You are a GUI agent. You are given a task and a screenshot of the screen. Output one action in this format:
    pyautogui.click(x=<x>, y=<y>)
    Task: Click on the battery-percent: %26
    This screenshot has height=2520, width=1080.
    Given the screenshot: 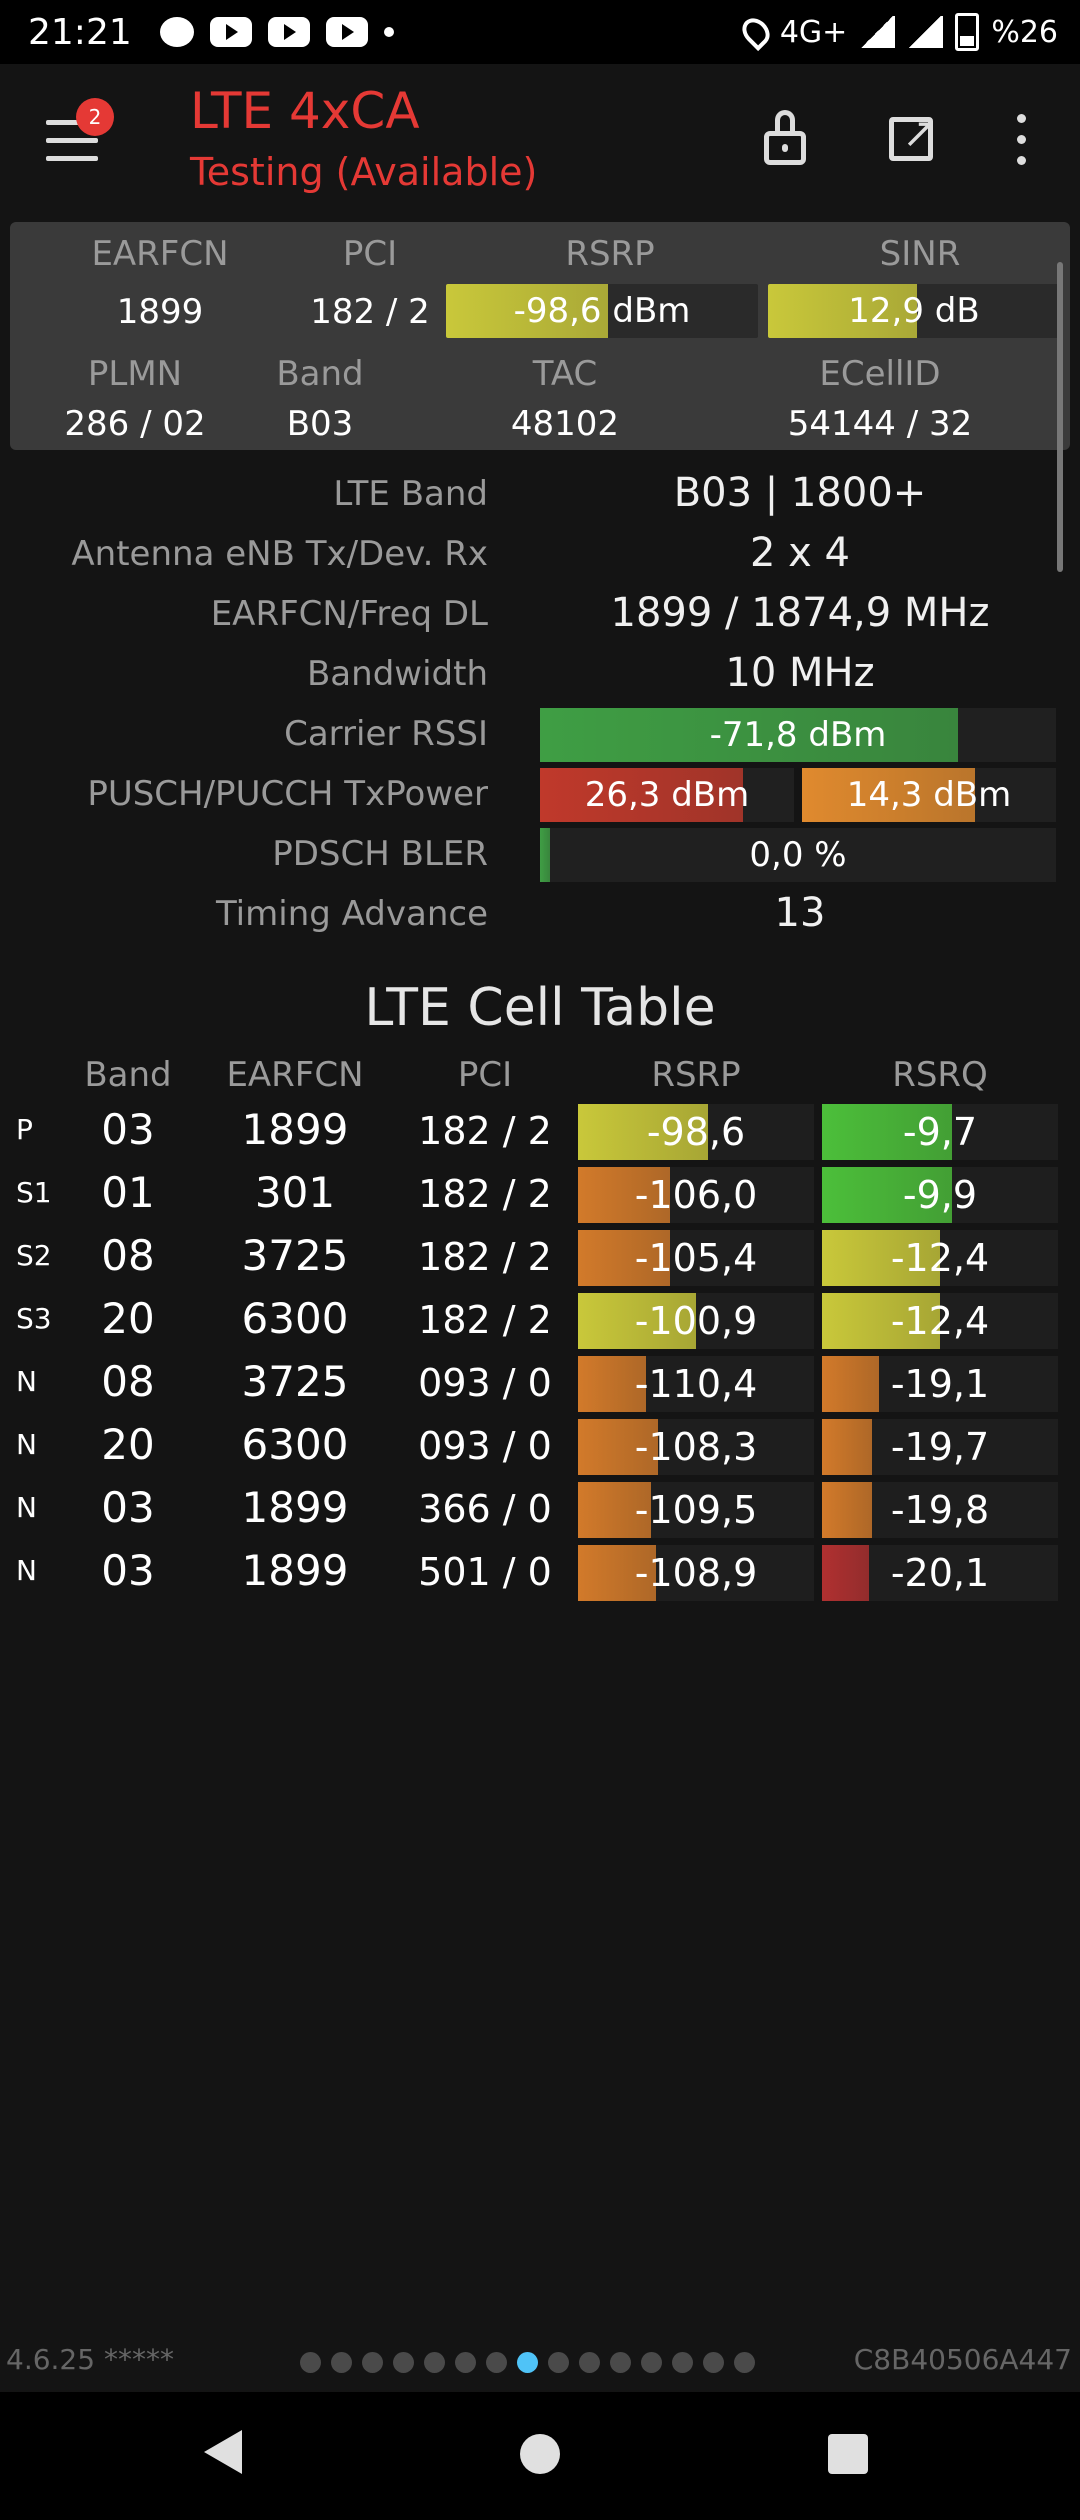 What is the action you would take?
    pyautogui.click(x=1024, y=32)
    